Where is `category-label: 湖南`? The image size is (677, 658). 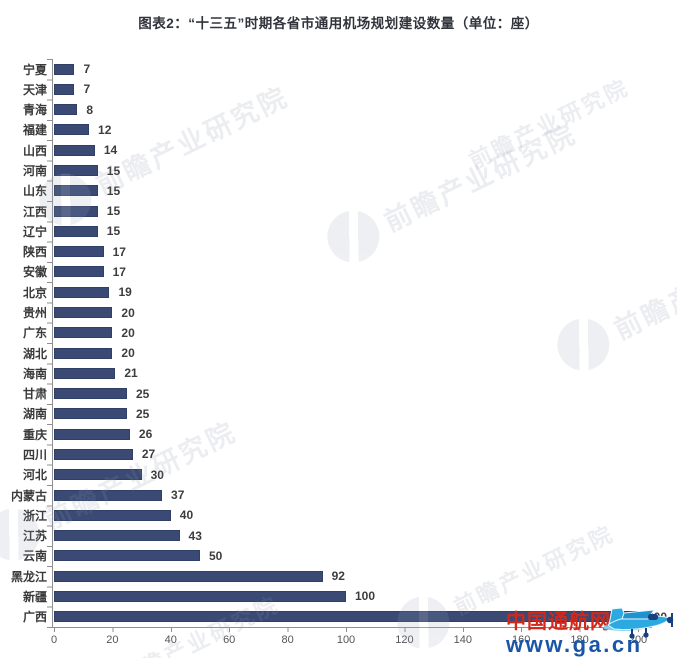 category-label: 湖南 is located at coordinates (34, 414).